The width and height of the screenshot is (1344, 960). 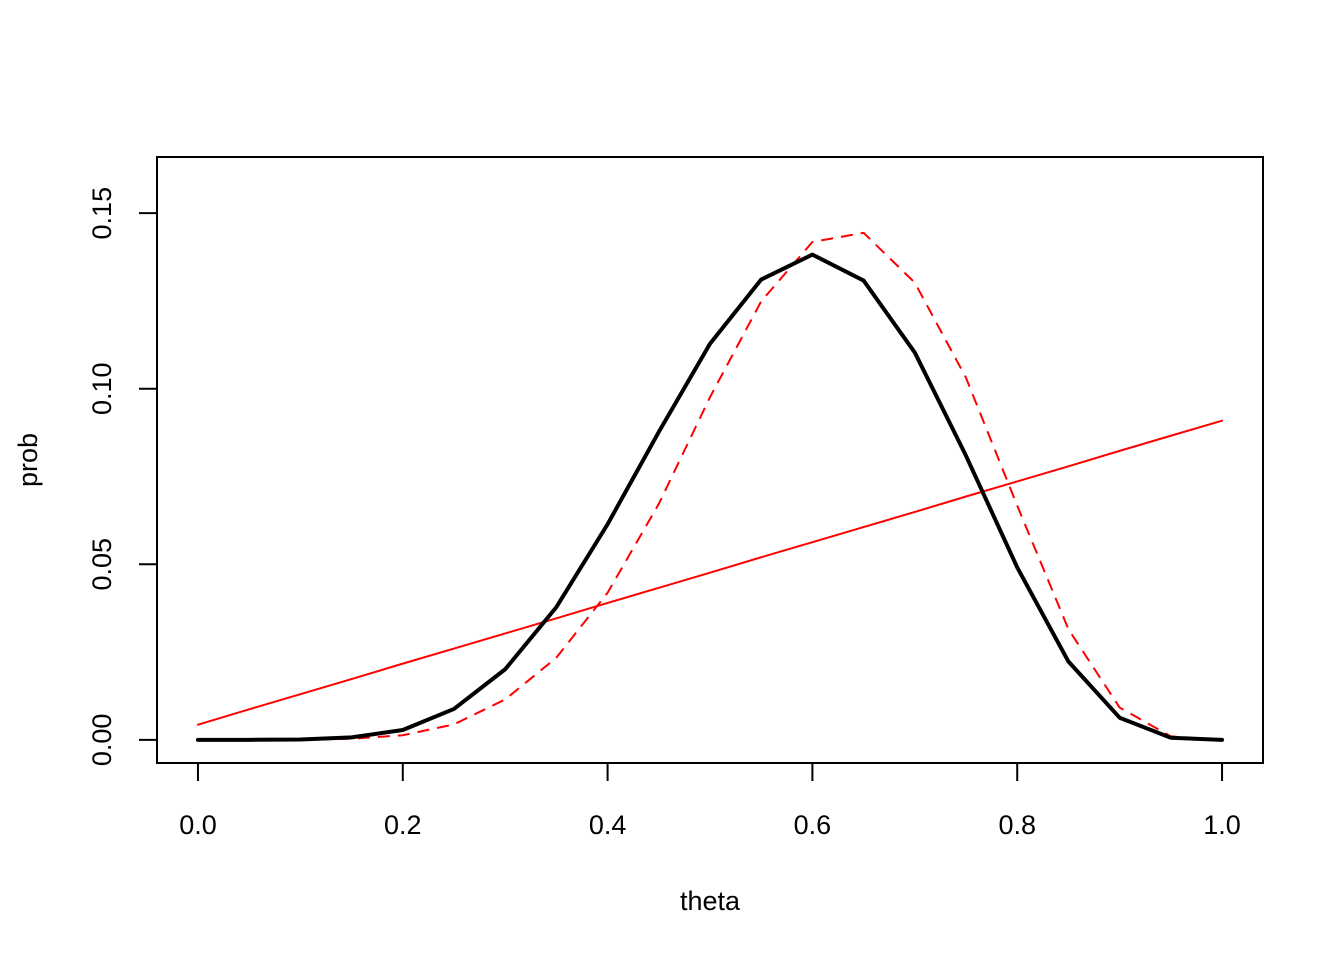 What do you see at coordinates (102, 564) in the screenshot?
I see `y-tick-label: 0.05` at bounding box center [102, 564].